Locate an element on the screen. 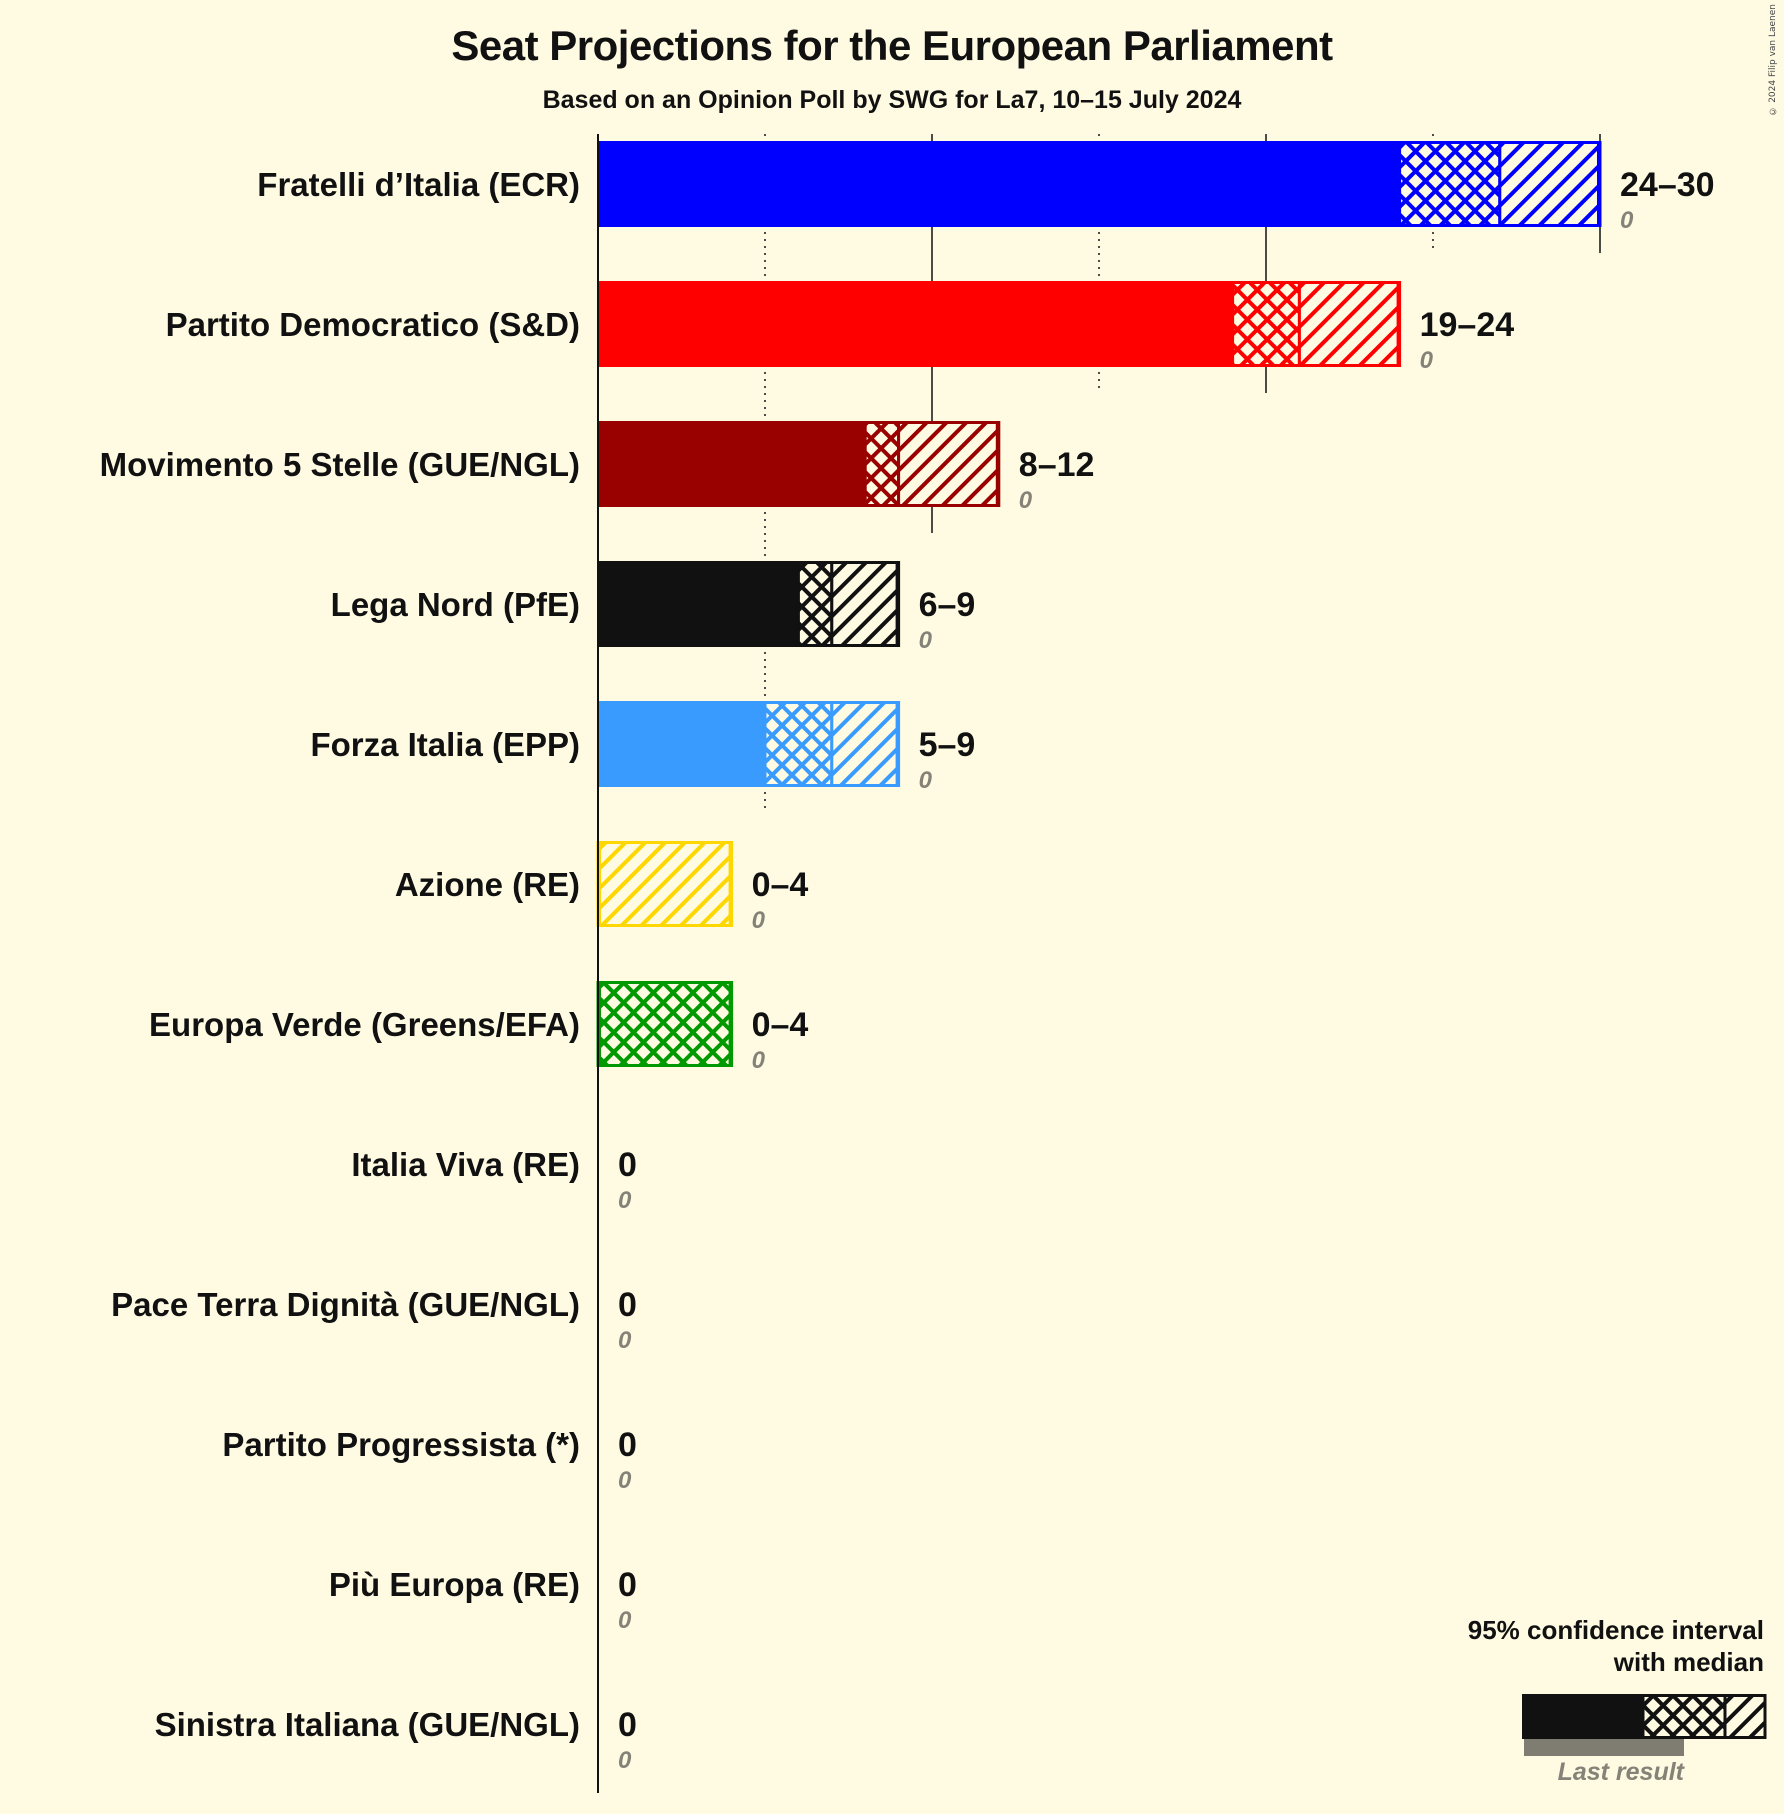 The image size is (1784, 1814). legend-median-swatch is located at coordinates (1684, 1716).